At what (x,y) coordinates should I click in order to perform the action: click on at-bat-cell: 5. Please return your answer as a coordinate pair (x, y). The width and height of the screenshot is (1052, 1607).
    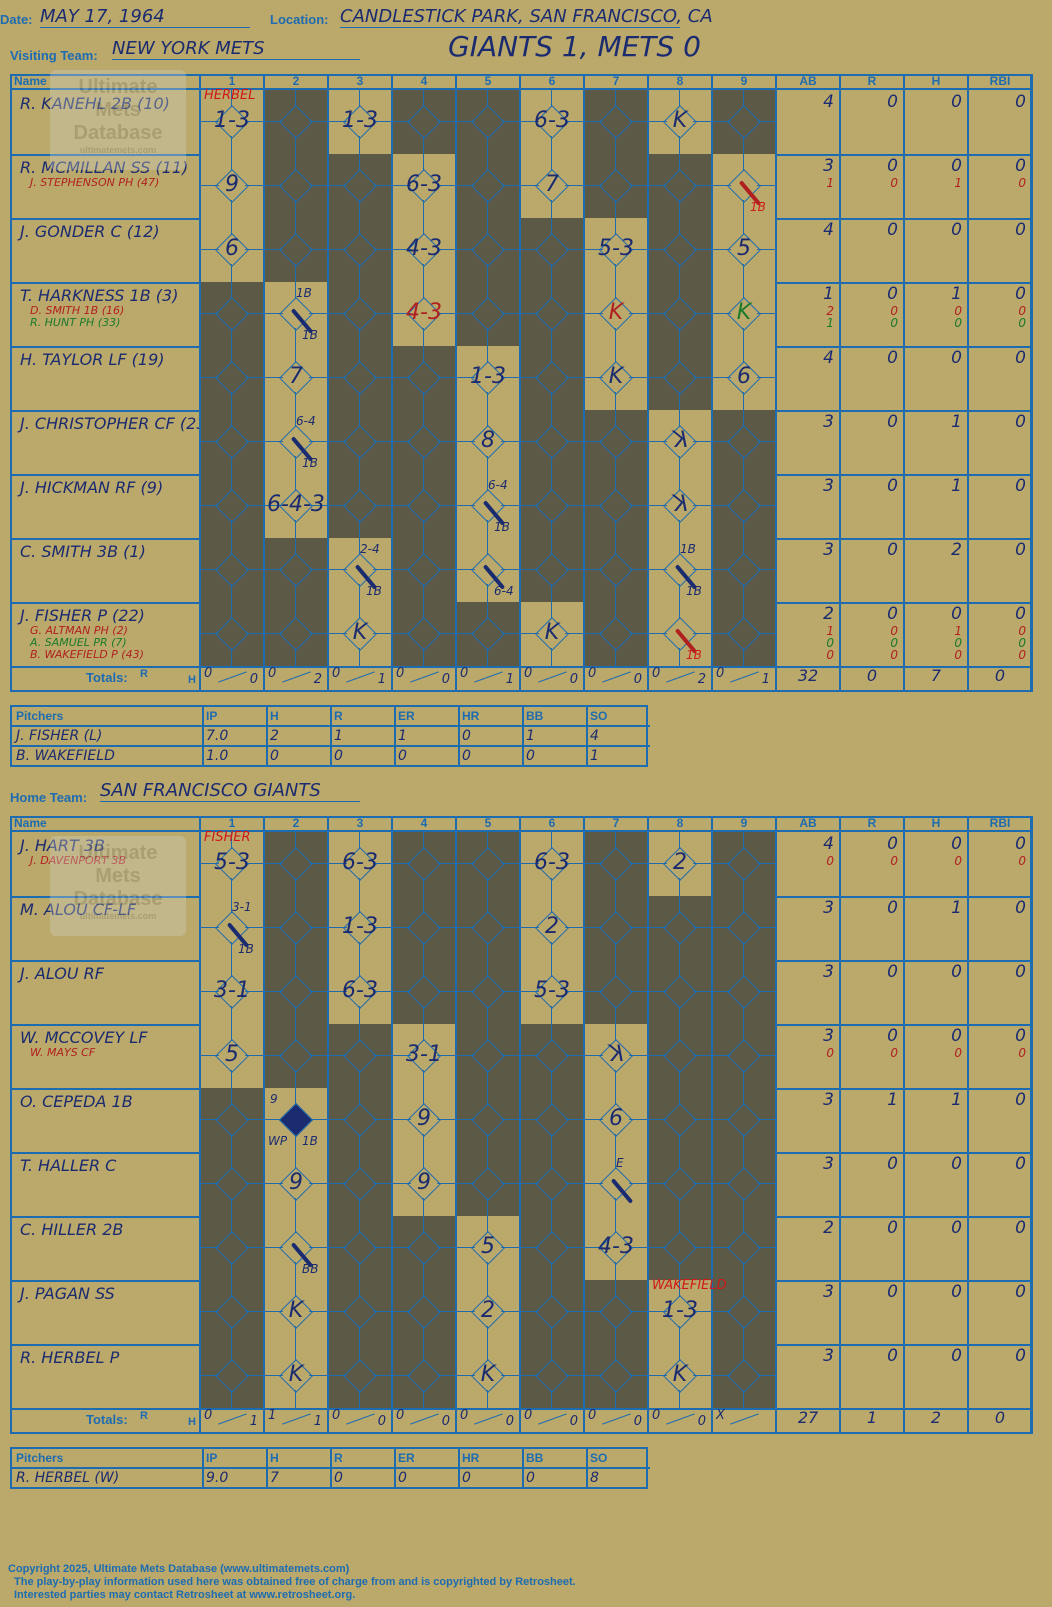
    Looking at the image, I should click on (744, 250).